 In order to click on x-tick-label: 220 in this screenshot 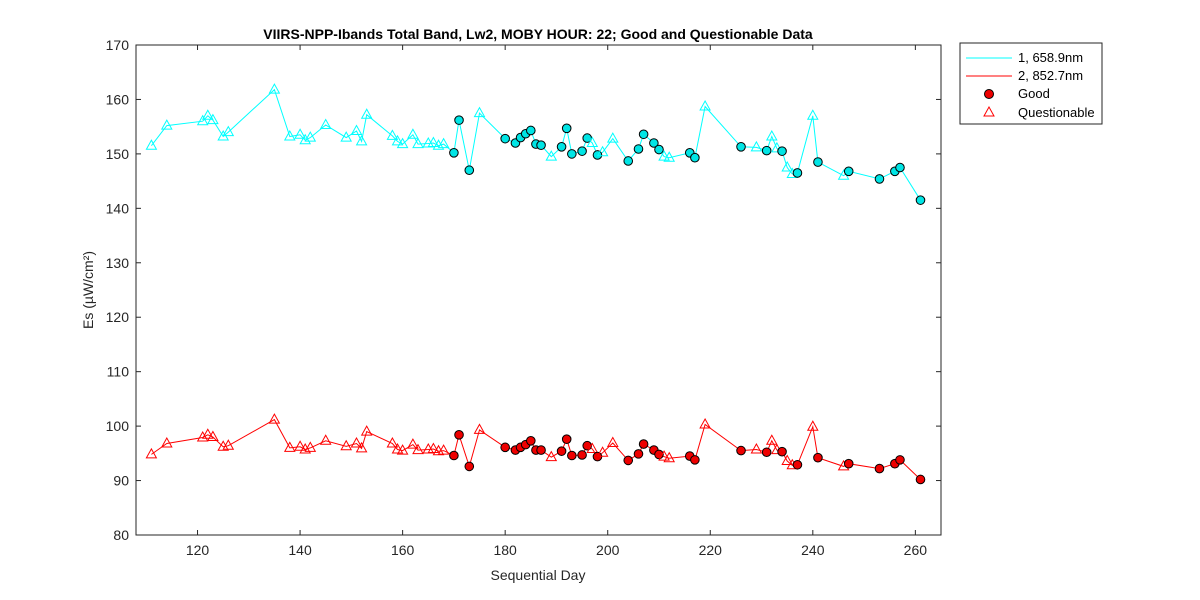, I will do `click(711, 550)`.